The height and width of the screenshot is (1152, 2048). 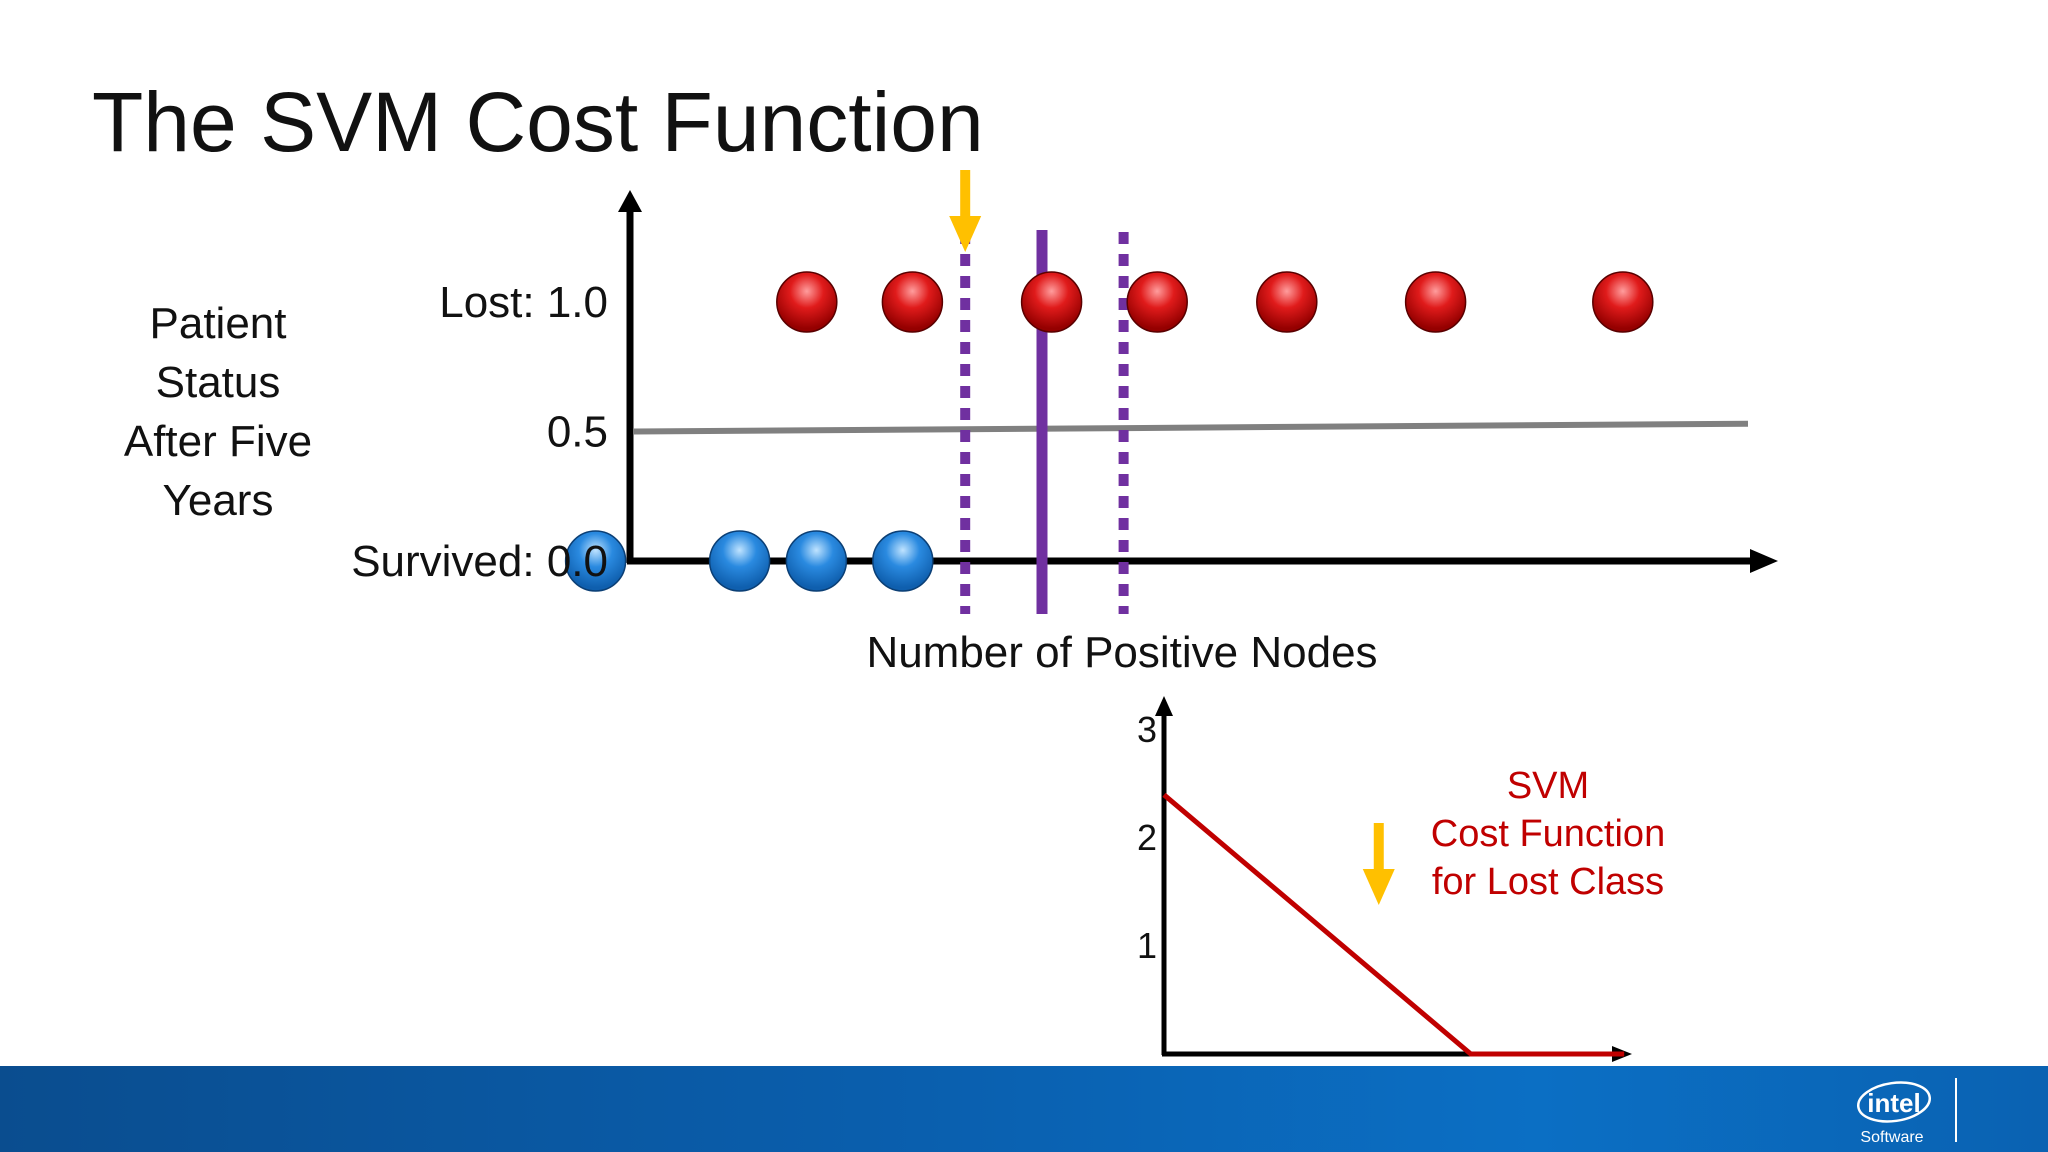 I want to click on y-tick-label-0: Lost: 1.0, so click(x=523, y=302).